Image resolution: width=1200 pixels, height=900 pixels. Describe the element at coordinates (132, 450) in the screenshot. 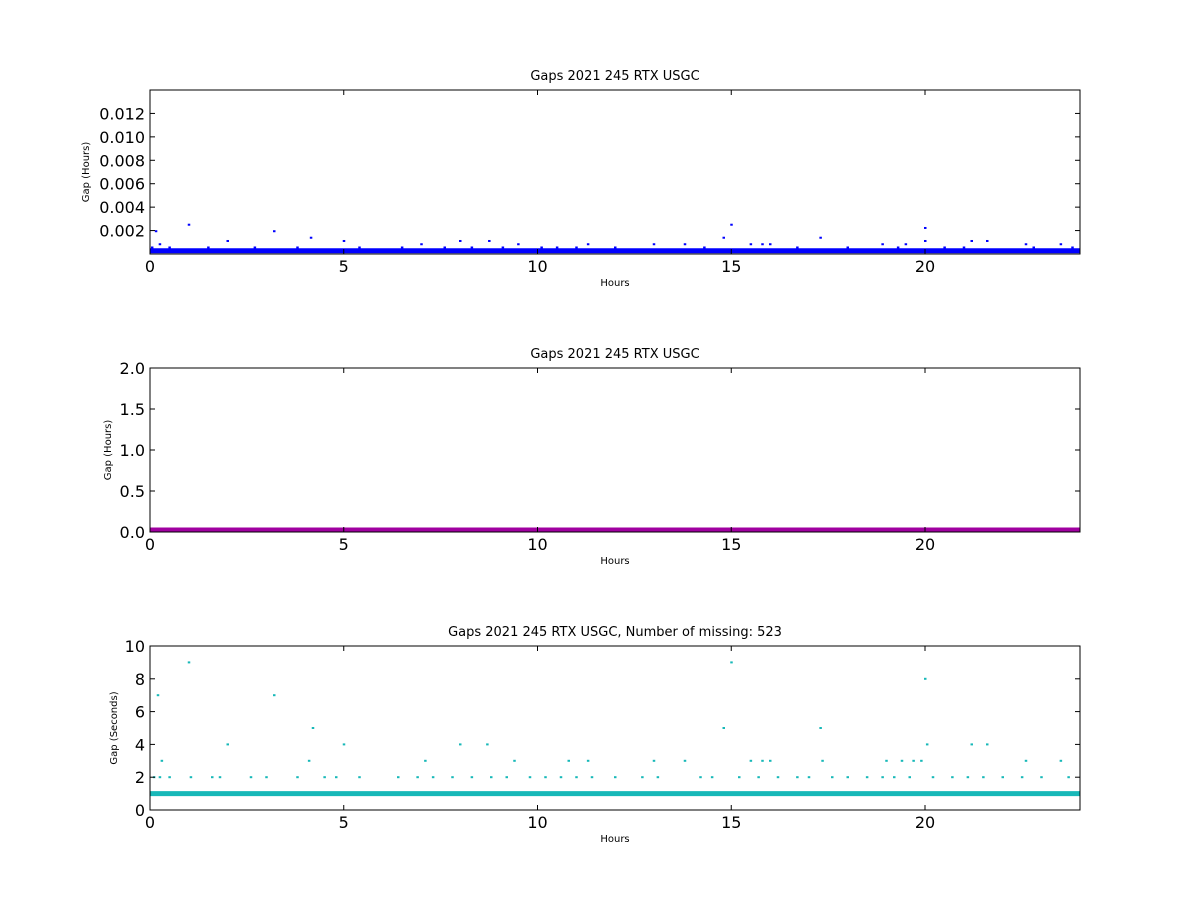

I see `y-tick-label: 1.0` at that location.